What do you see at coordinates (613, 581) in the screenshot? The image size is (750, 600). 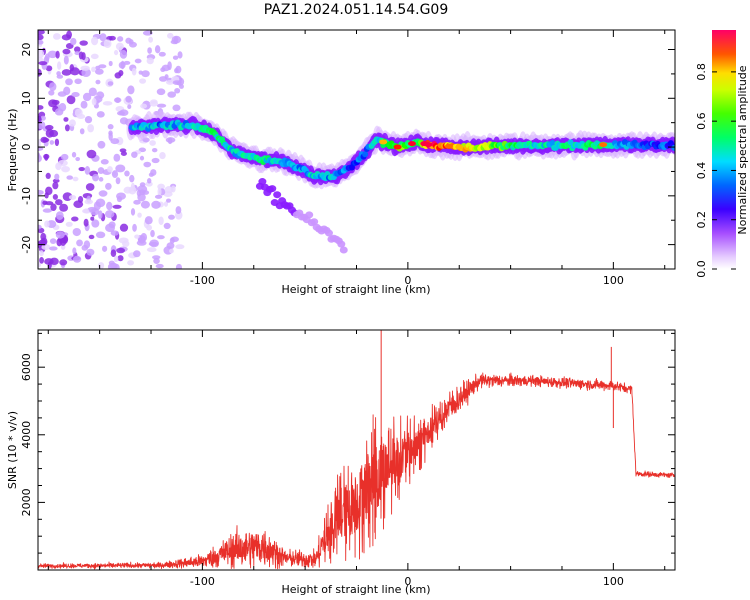 I see `x-tick-label: 100` at bounding box center [613, 581].